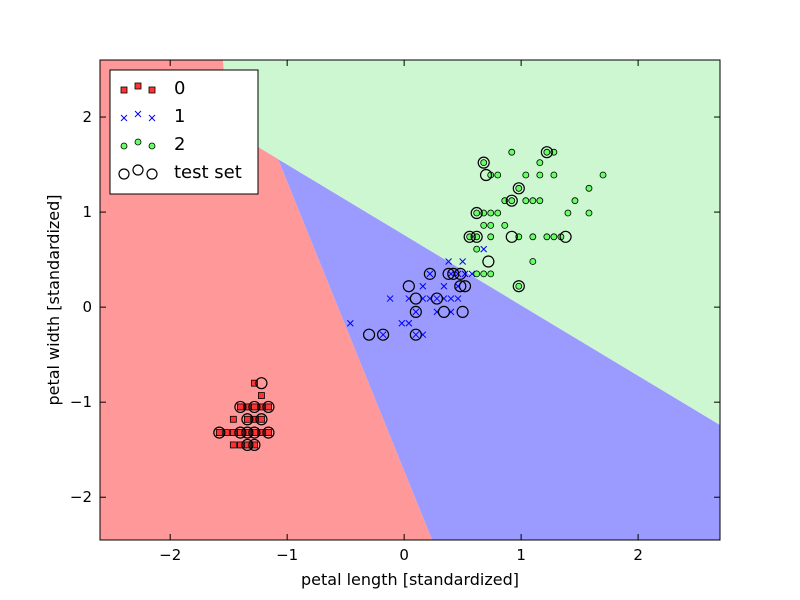 The image size is (800, 600). Describe the element at coordinates (287, 555) in the screenshot. I see `x-tick-label: −1` at that location.